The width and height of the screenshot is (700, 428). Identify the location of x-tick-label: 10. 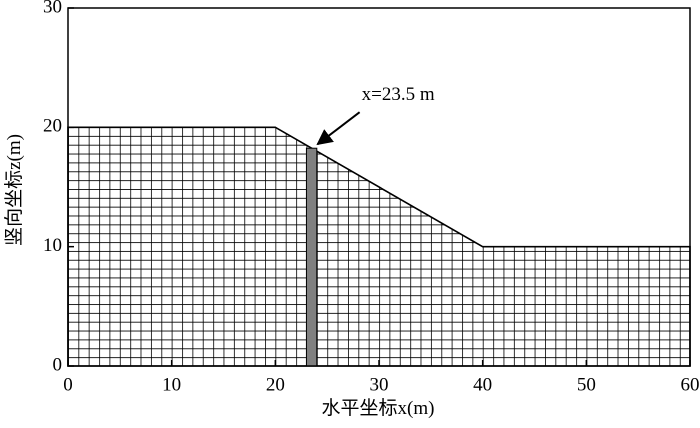
(171, 384).